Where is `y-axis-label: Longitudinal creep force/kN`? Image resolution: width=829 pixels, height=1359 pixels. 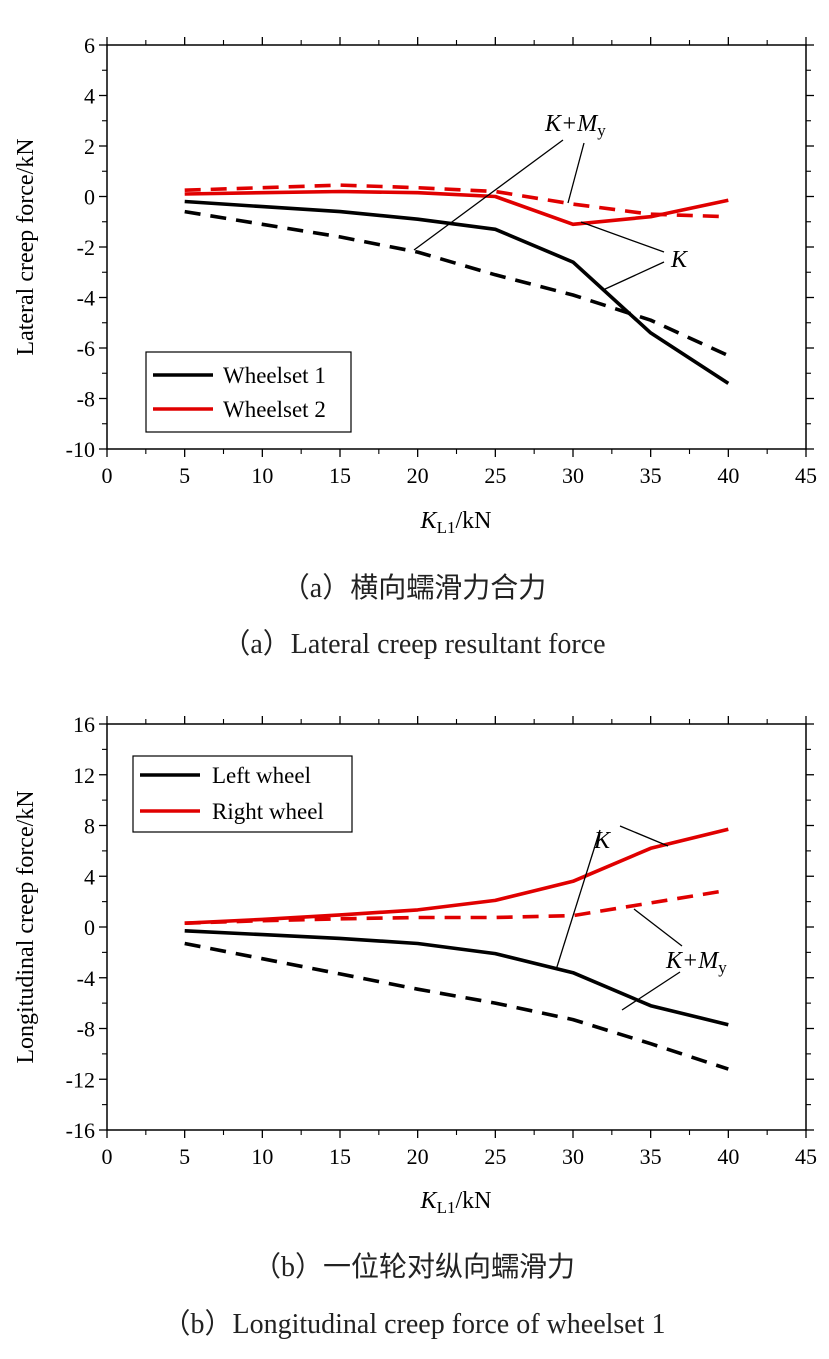
y-axis-label: Longitudinal creep force/kN is located at coordinates (26, 926).